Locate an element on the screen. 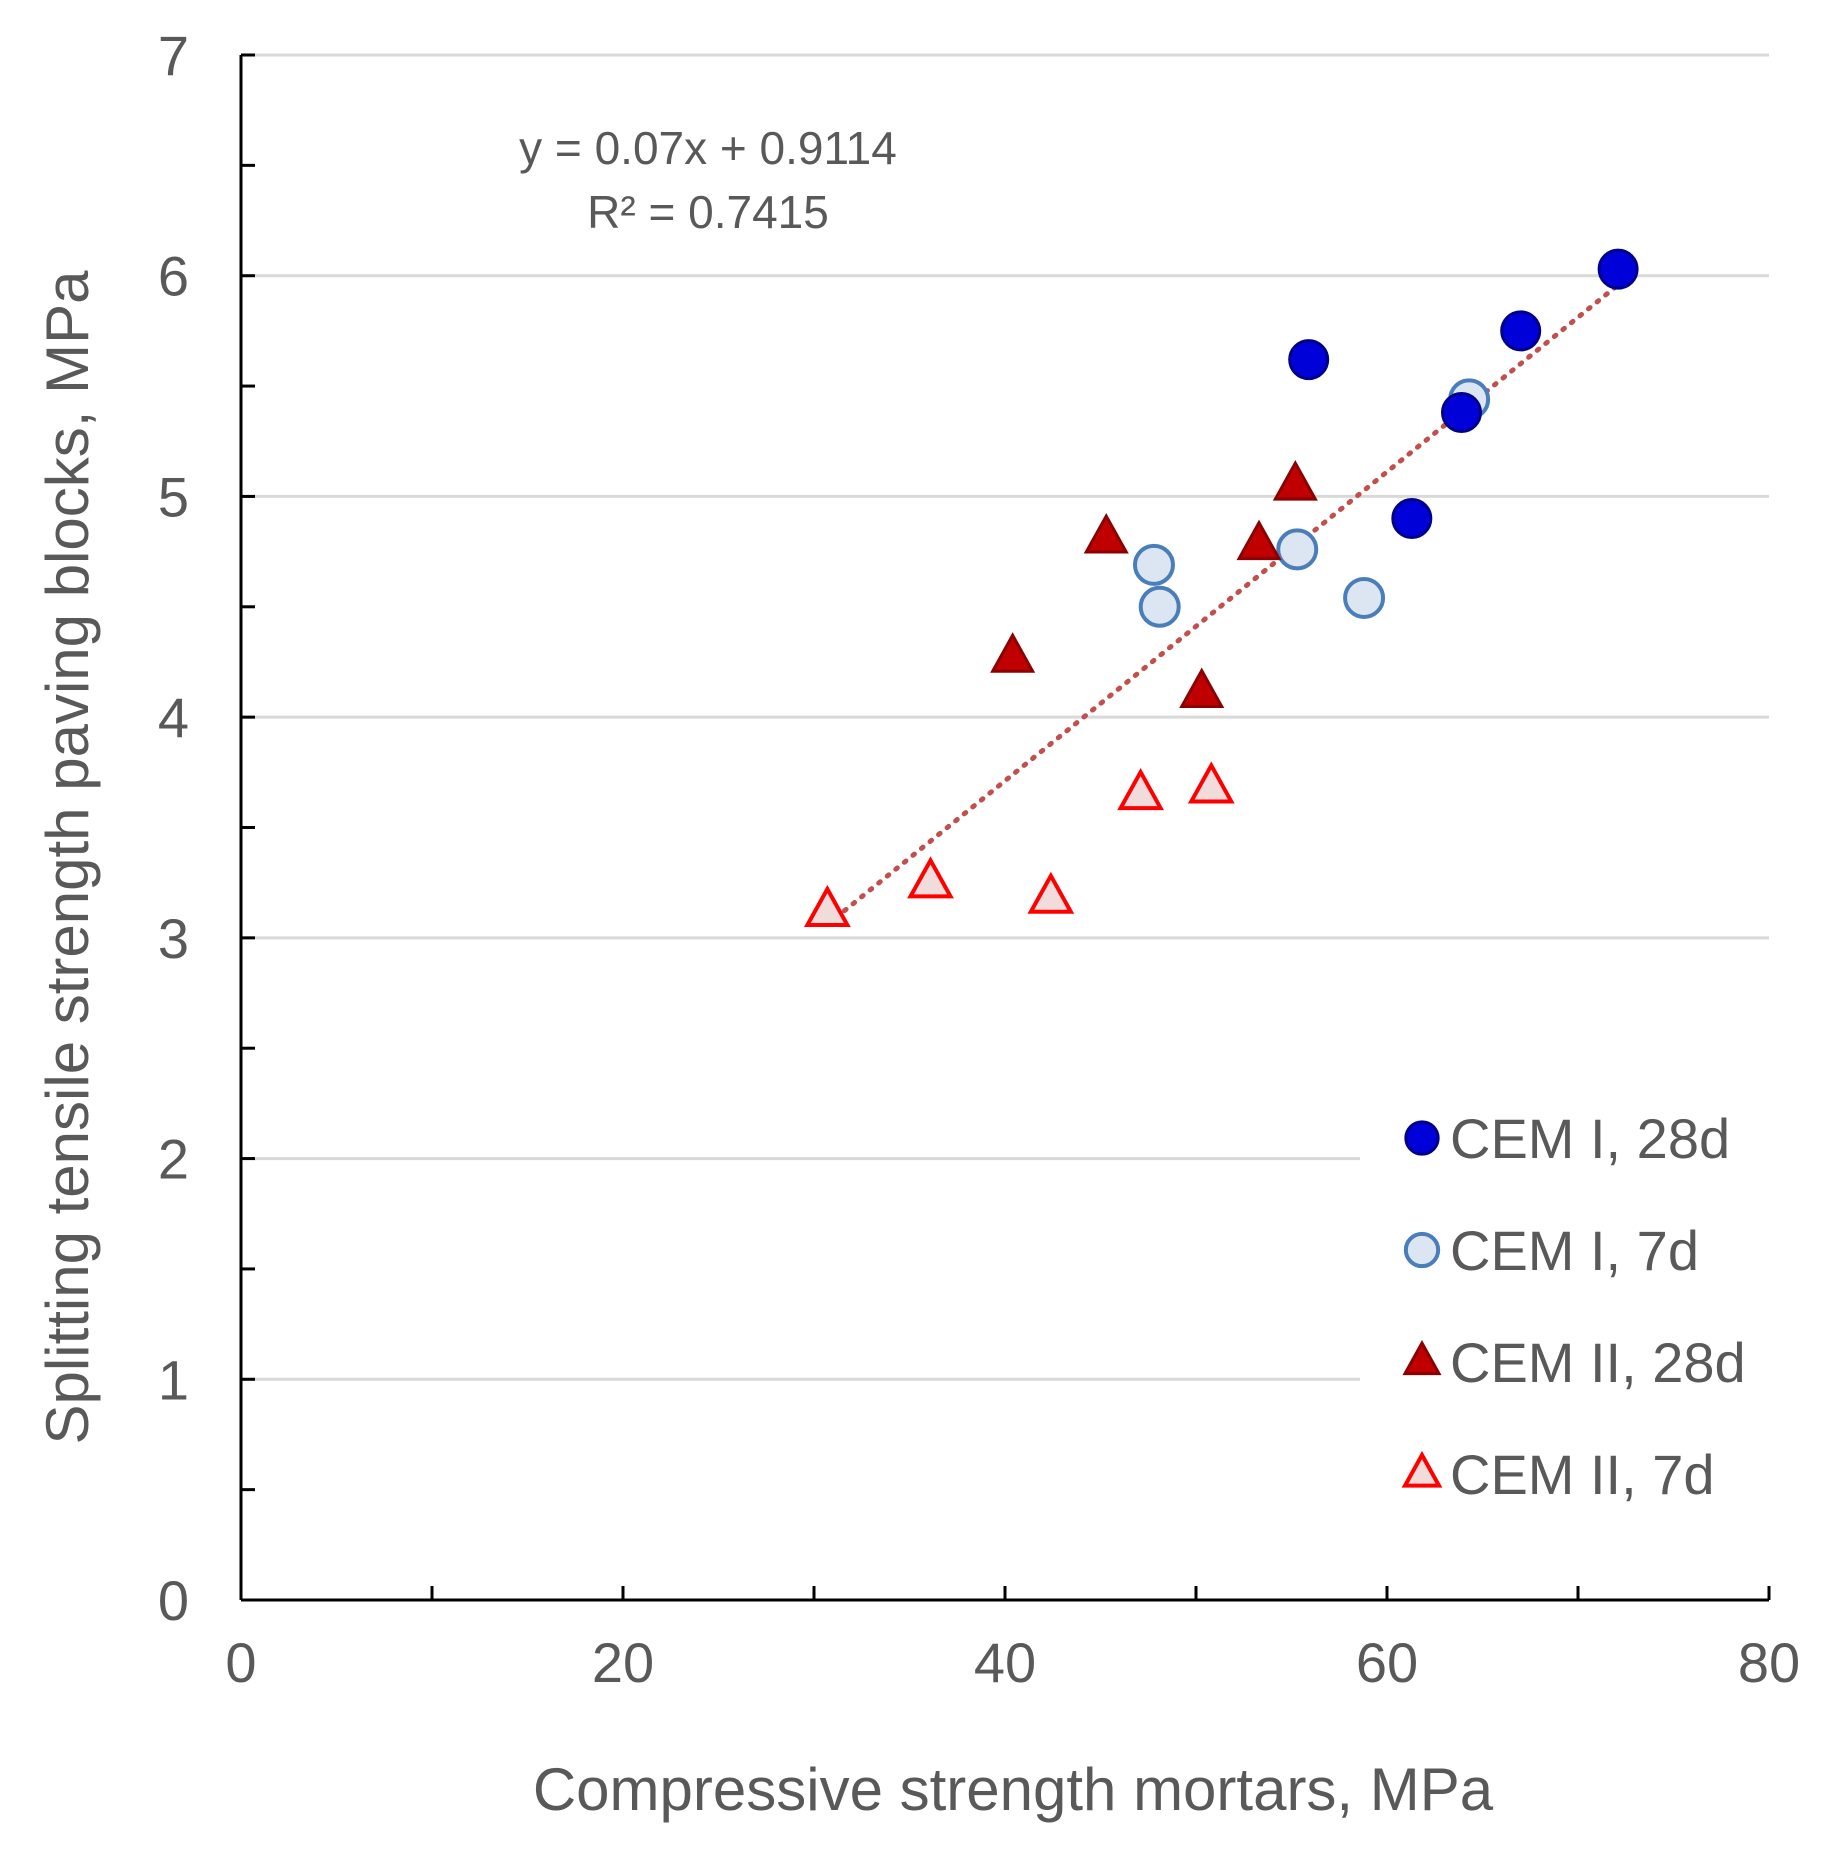 The width and height of the screenshot is (1827, 1853). legend-label: CEM II, 7d is located at coordinates (1582, 1474).